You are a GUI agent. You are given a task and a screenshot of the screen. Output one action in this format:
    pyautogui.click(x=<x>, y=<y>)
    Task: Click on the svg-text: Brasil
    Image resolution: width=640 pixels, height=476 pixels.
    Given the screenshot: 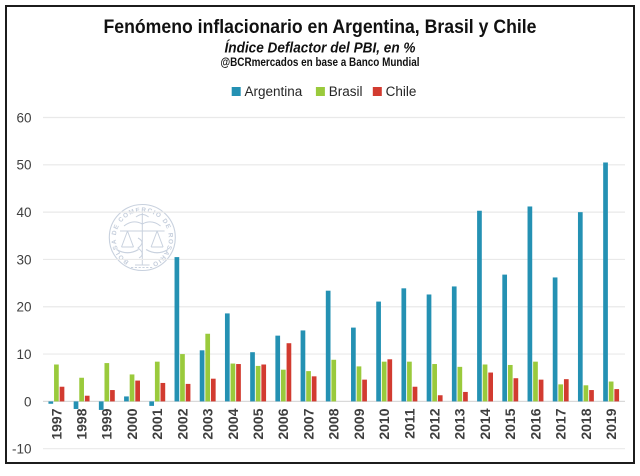 What is the action you would take?
    pyautogui.click(x=346, y=91)
    